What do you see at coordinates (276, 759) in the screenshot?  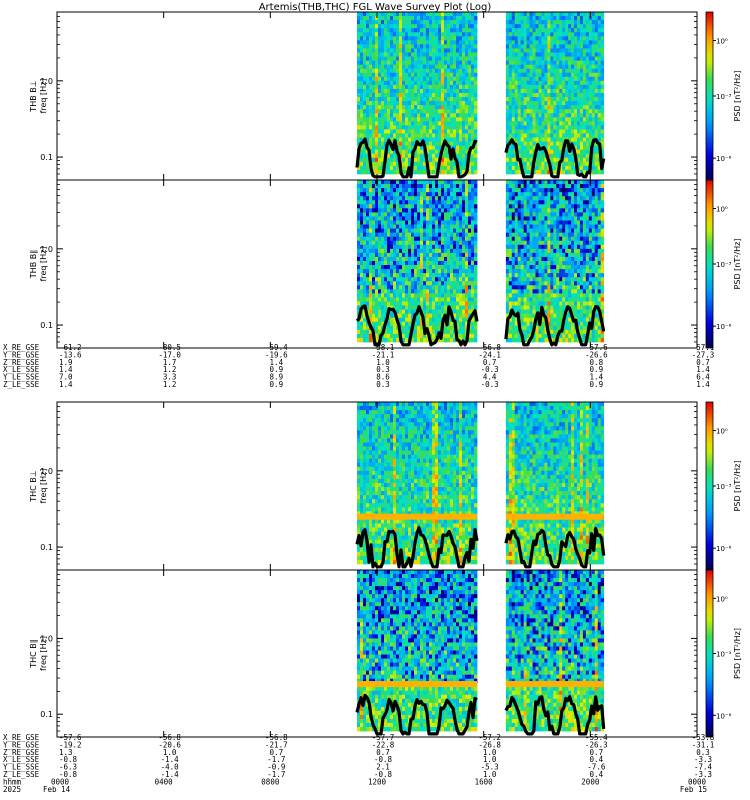 I see `ephemeris-value: -1.7` at bounding box center [276, 759].